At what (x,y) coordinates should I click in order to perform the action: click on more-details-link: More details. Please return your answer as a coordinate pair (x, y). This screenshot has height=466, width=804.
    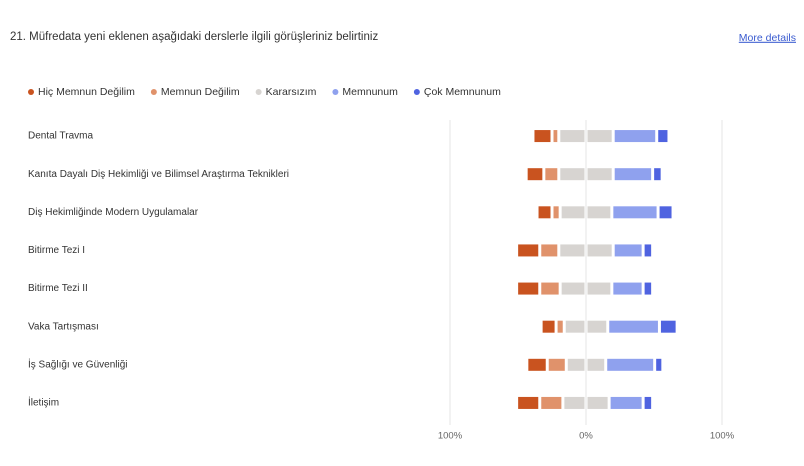
    Looking at the image, I should click on (767, 38).